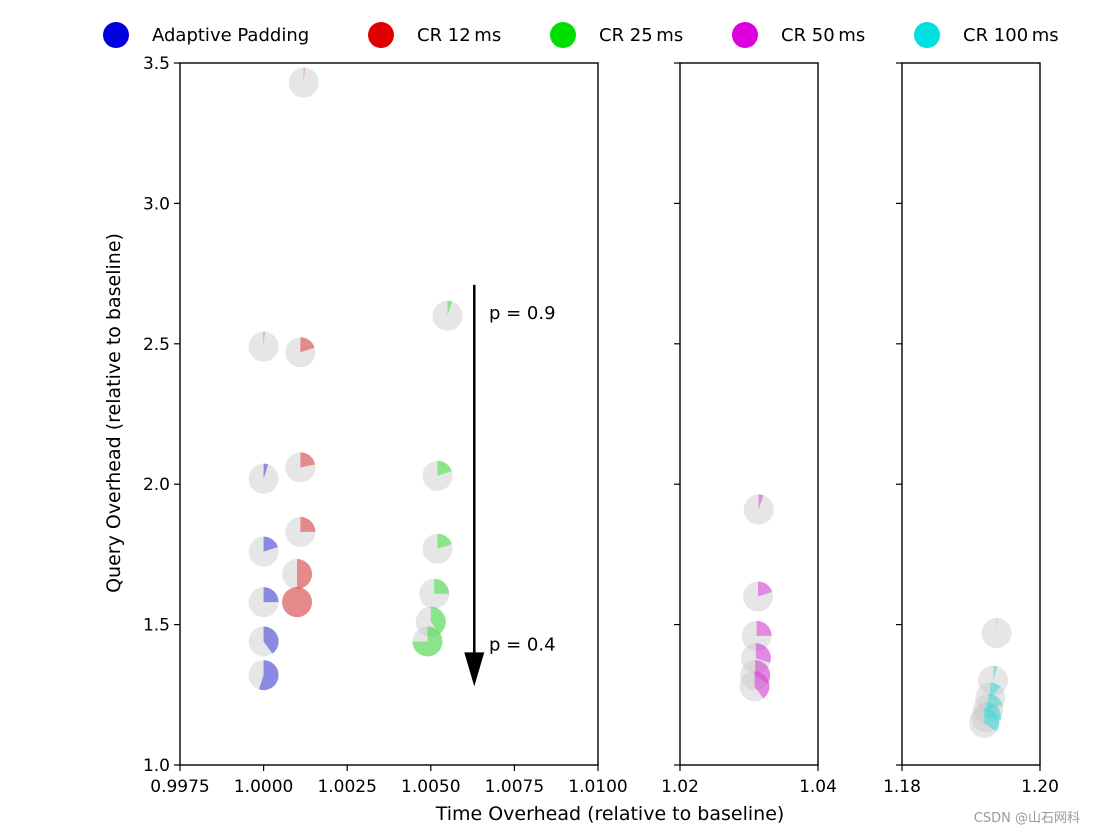  What do you see at coordinates (156, 204) in the screenshot?
I see `y-tick-label: 3.0` at bounding box center [156, 204].